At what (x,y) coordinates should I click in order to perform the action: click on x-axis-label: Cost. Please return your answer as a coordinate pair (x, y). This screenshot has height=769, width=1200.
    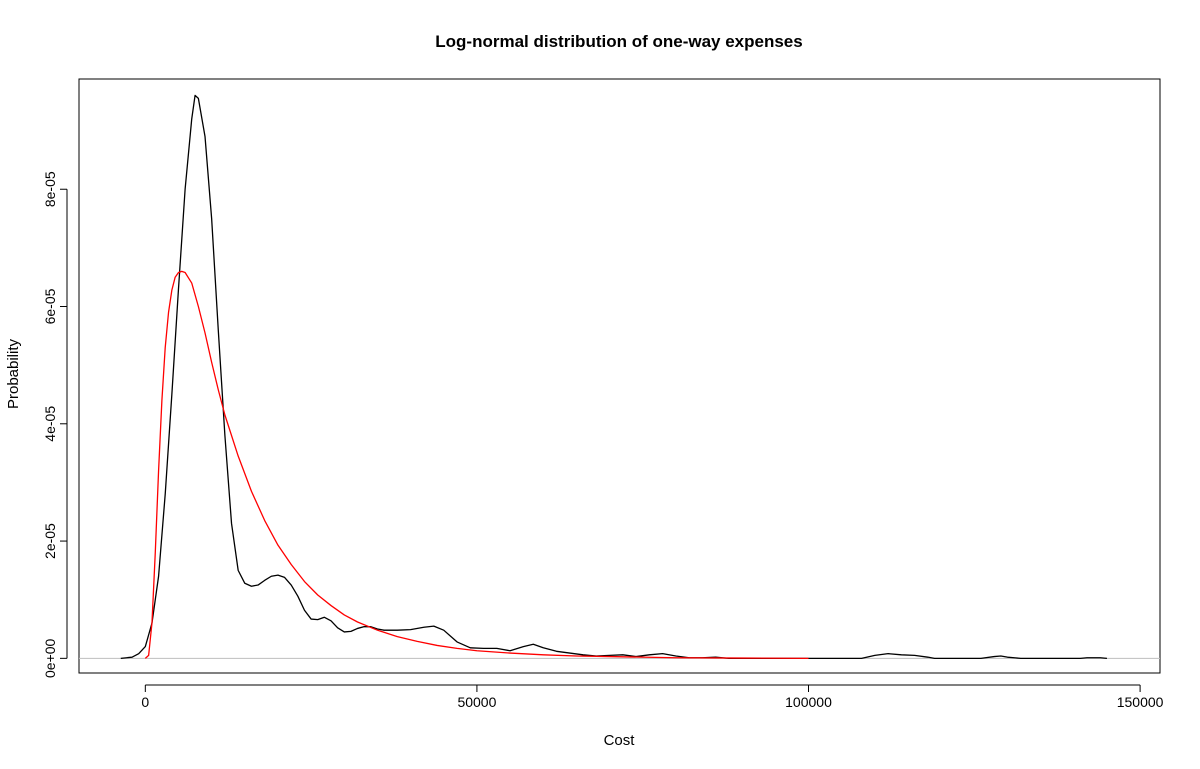
    Looking at the image, I should click on (620, 740).